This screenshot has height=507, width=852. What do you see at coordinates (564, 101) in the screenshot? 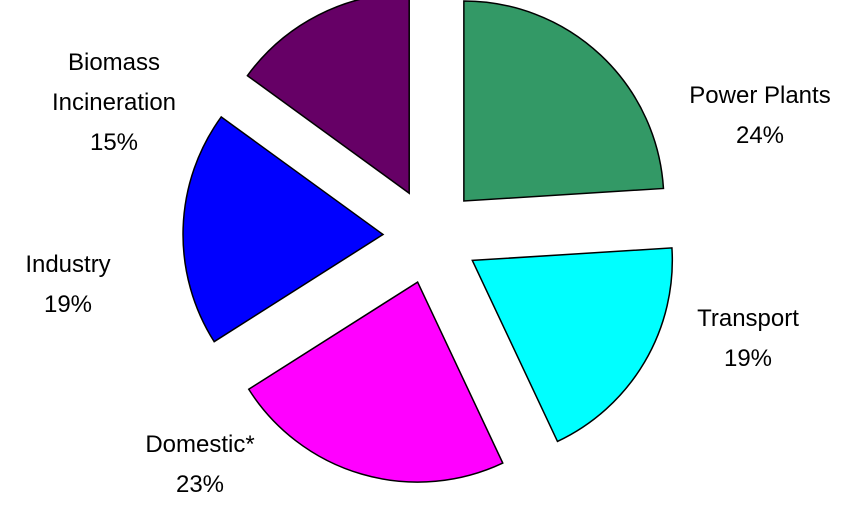
I see `pie-slice-power-plants` at bounding box center [564, 101].